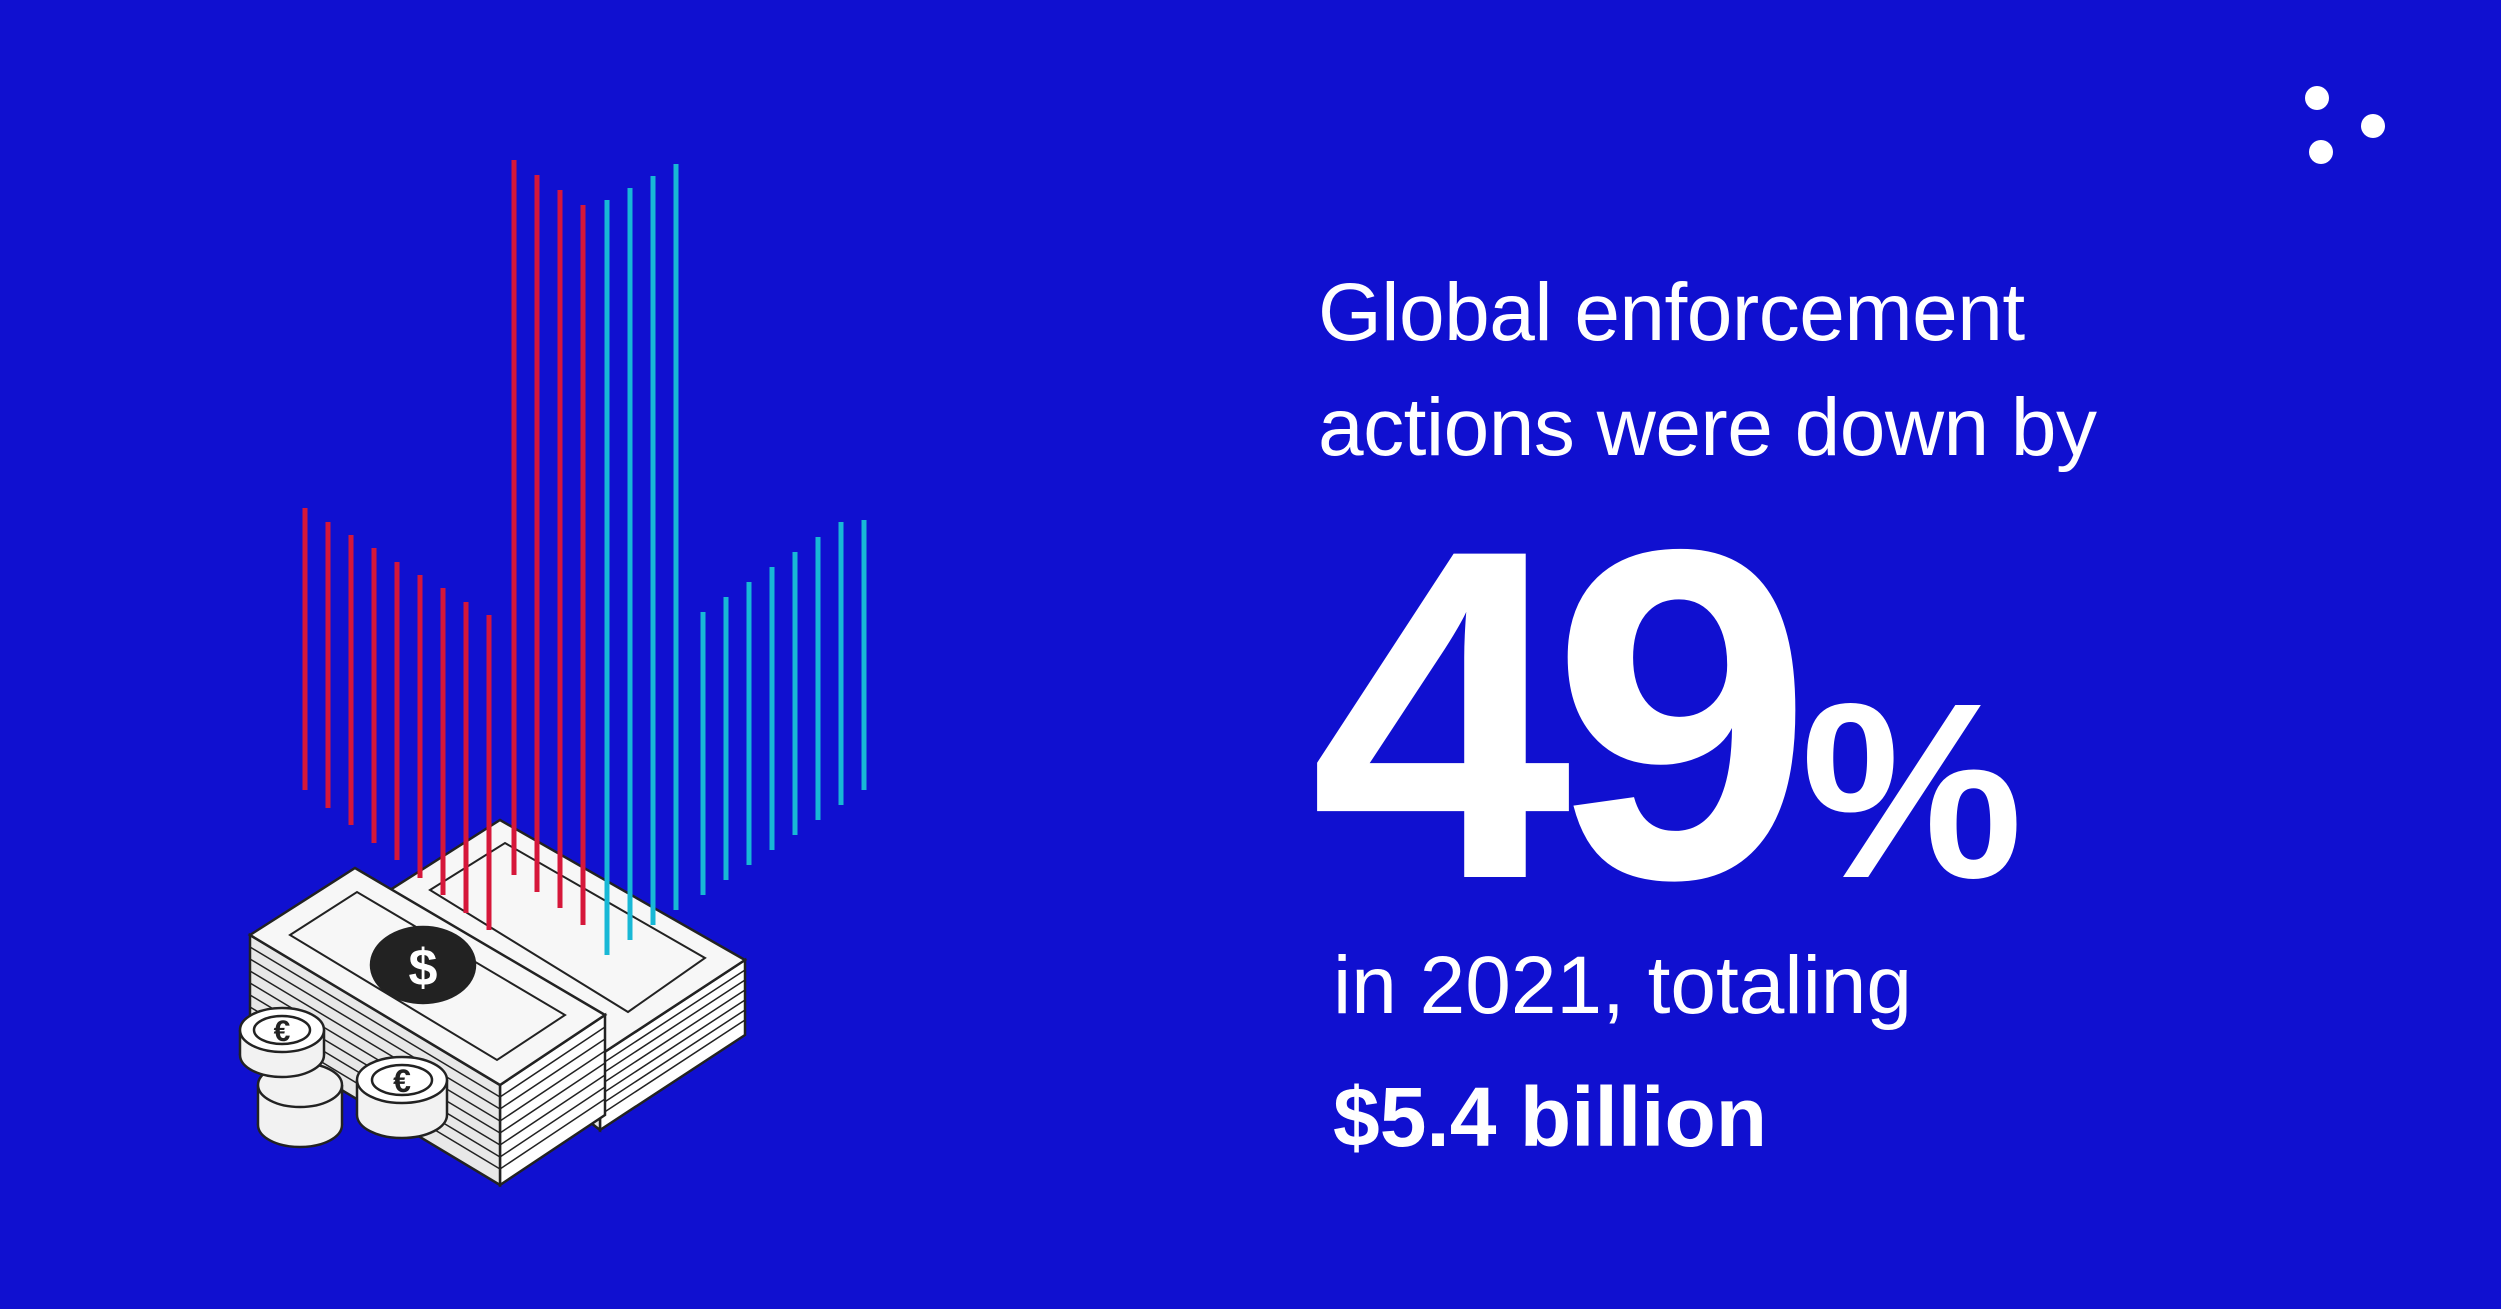 The image size is (2501, 1309). Describe the element at coordinates (584, 557) in the screenshot. I see `declining-bars` at that location.